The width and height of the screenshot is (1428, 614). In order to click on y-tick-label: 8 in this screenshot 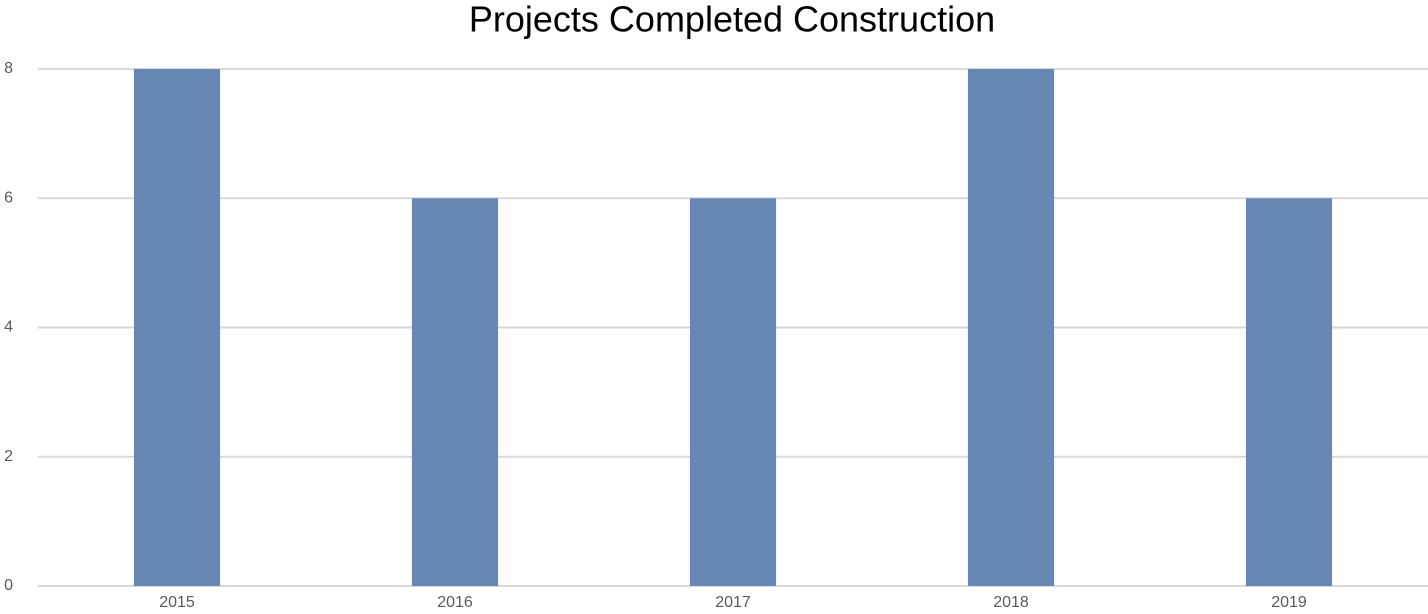, I will do `click(8, 68)`.